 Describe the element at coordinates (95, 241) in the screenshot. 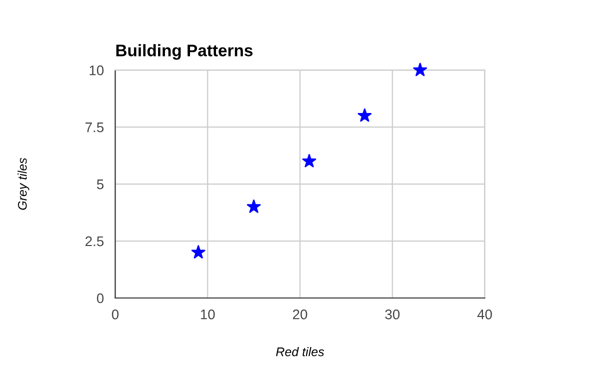

I see `y-tick-label: 2.5` at that location.